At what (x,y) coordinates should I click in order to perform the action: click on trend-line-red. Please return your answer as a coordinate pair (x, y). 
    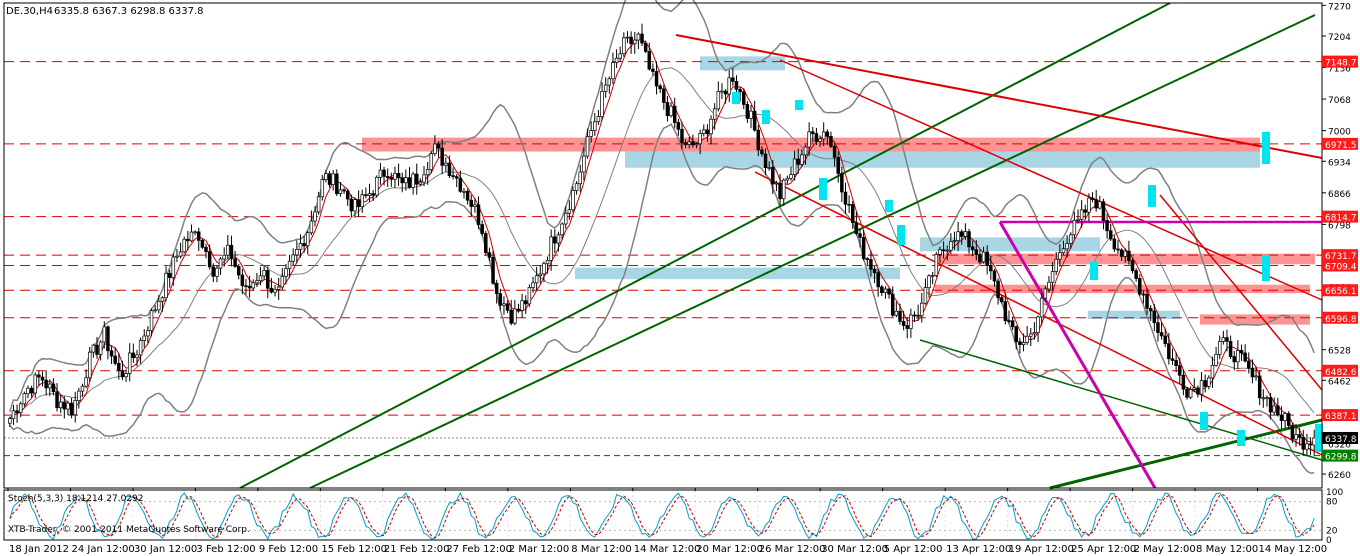
    Looking at the image, I should click on (999, 96).